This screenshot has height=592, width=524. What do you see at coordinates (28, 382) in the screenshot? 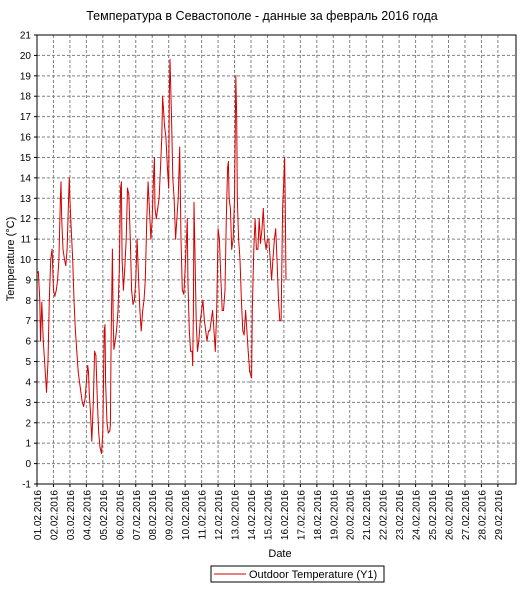
I see `y-tick-label: 4` at bounding box center [28, 382].